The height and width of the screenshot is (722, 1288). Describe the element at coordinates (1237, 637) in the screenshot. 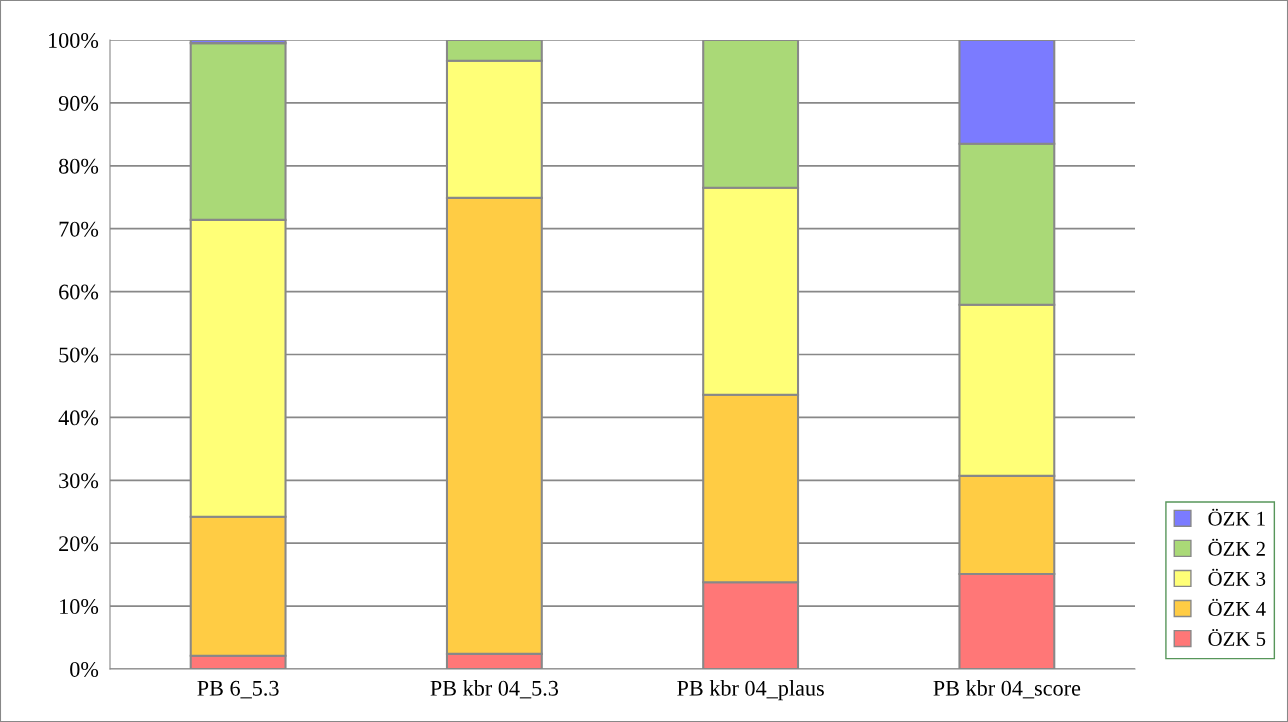

I see `legend-label: ÖZK 5` at that location.